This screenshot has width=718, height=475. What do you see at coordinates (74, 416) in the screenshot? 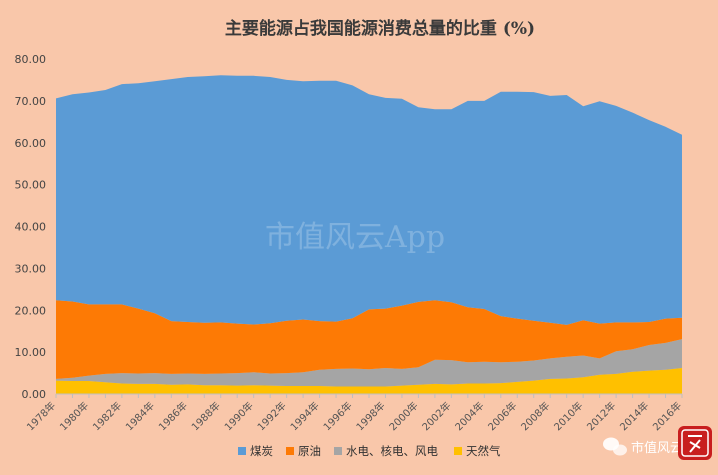
I see `x-tick-label: 1980年` at bounding box center [74, 416].